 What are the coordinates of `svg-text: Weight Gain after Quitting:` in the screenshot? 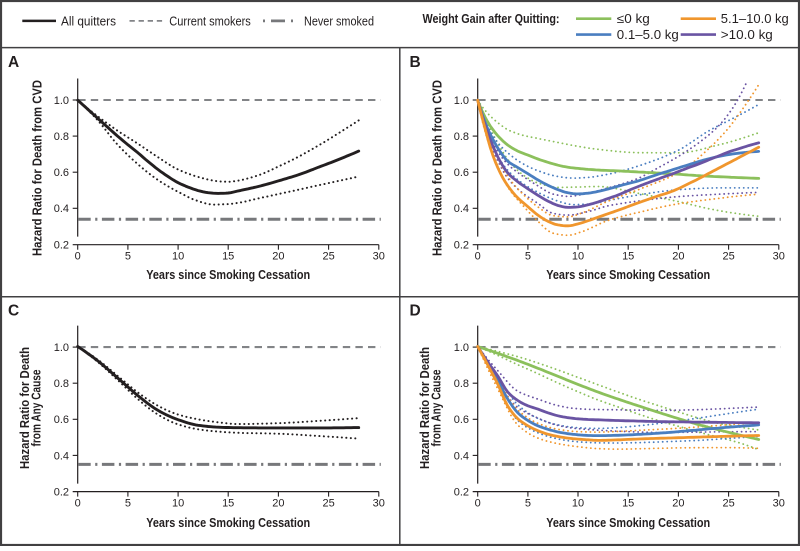 It's located at (491, 19).